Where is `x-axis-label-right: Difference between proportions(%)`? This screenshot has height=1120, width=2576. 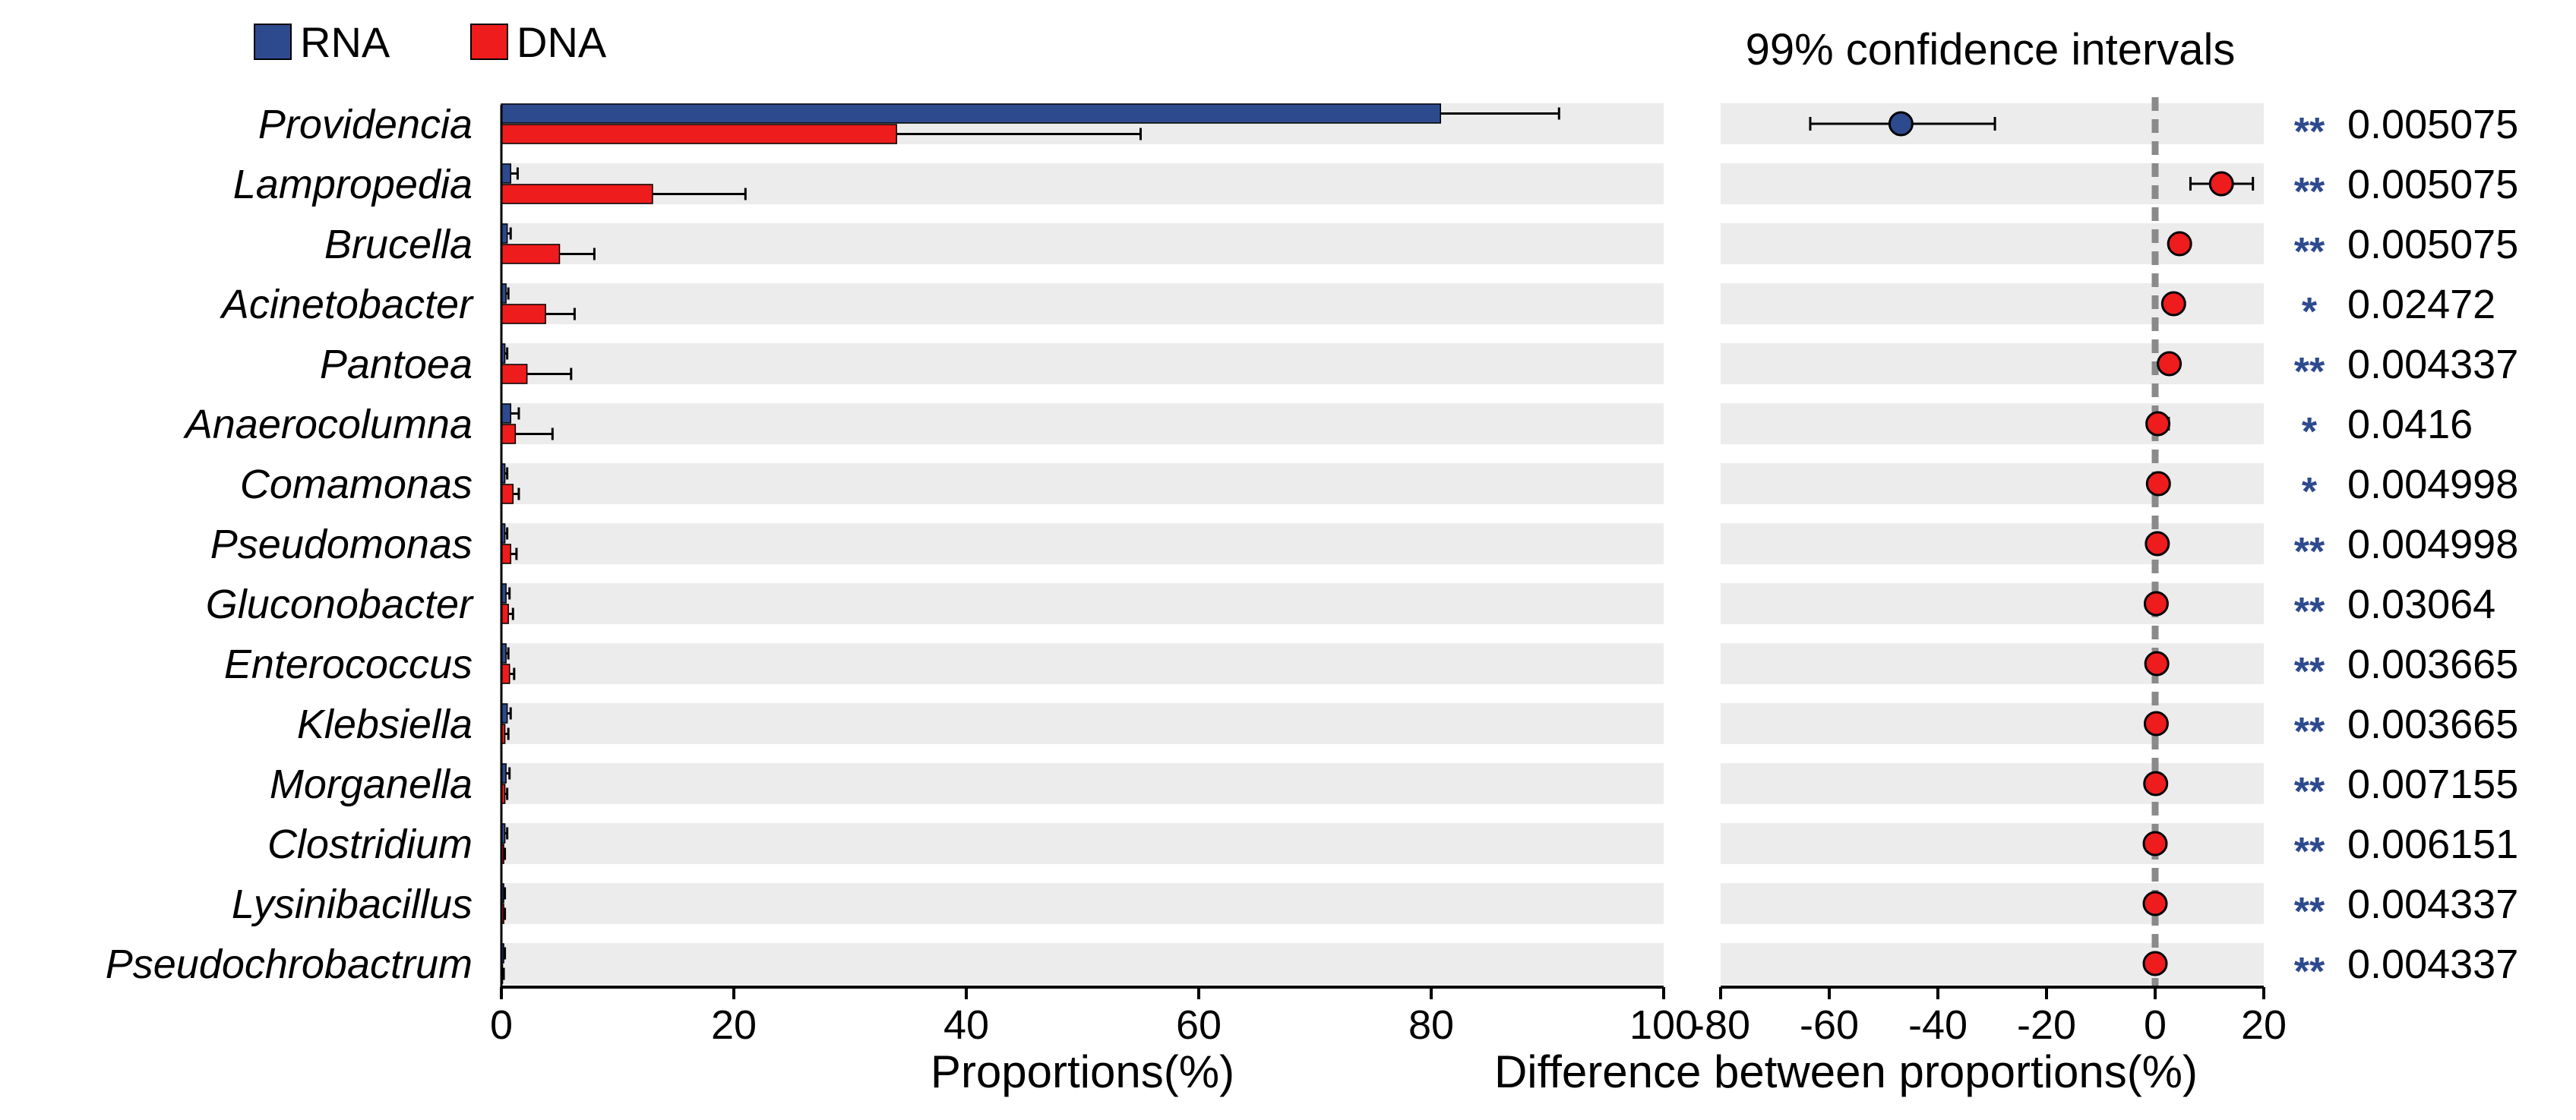
x-axis-label-right: Difference between proportions(%) is located at coordinates (1846, 1072).